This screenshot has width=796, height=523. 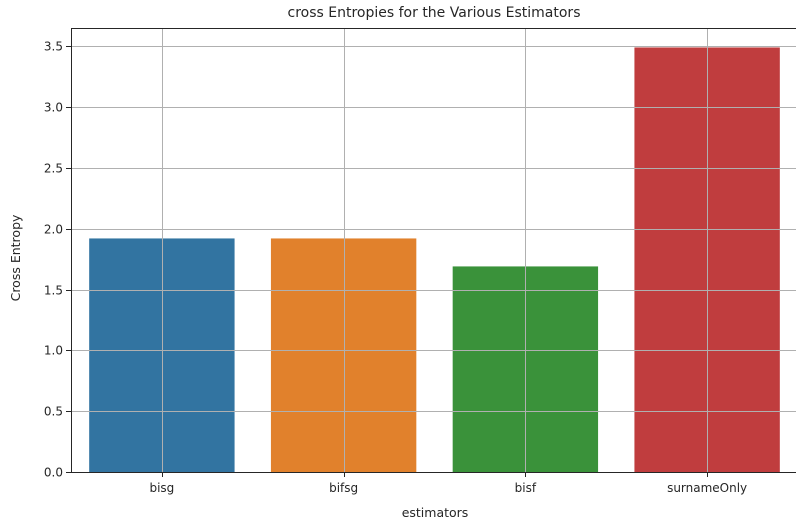 What do you see at coordinates (53, 412) in the screenshot?
I see `y-tick-label: 0.5` at bounding box center [53, 412].